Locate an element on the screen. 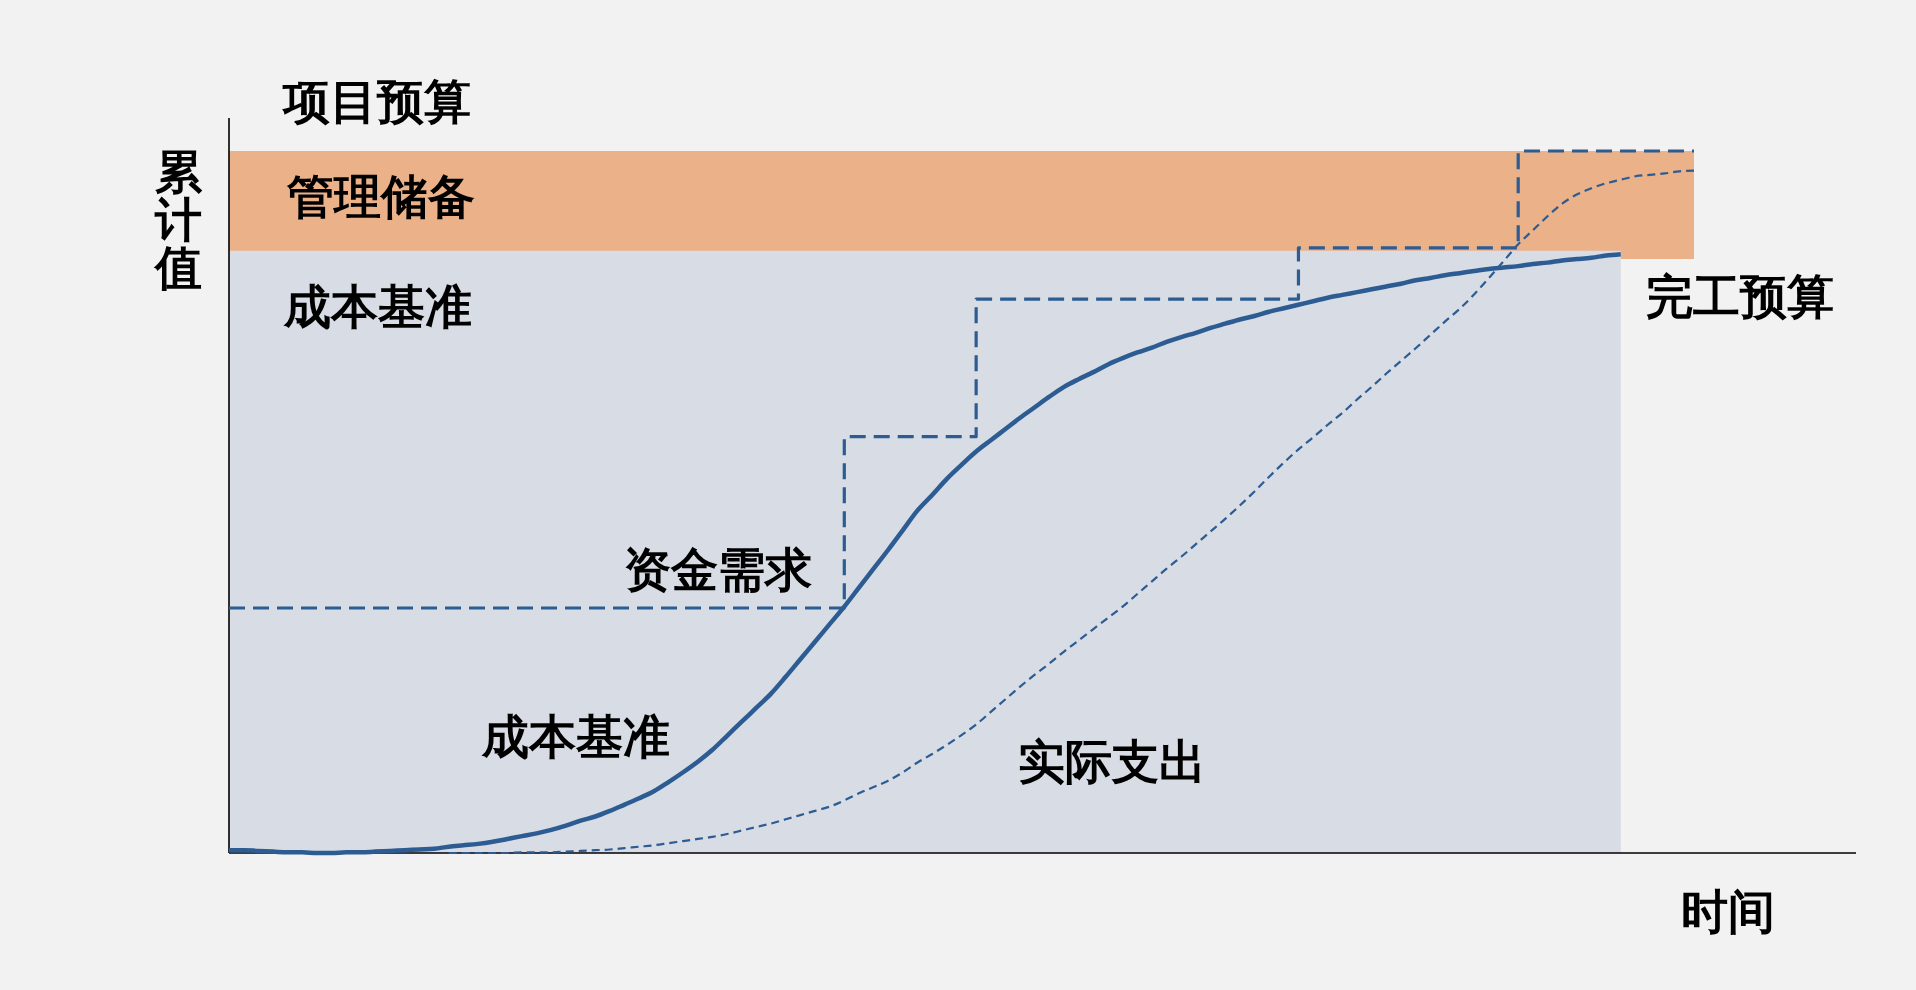  x-axis-title: 时间 is located at coordinates (1728, 911).